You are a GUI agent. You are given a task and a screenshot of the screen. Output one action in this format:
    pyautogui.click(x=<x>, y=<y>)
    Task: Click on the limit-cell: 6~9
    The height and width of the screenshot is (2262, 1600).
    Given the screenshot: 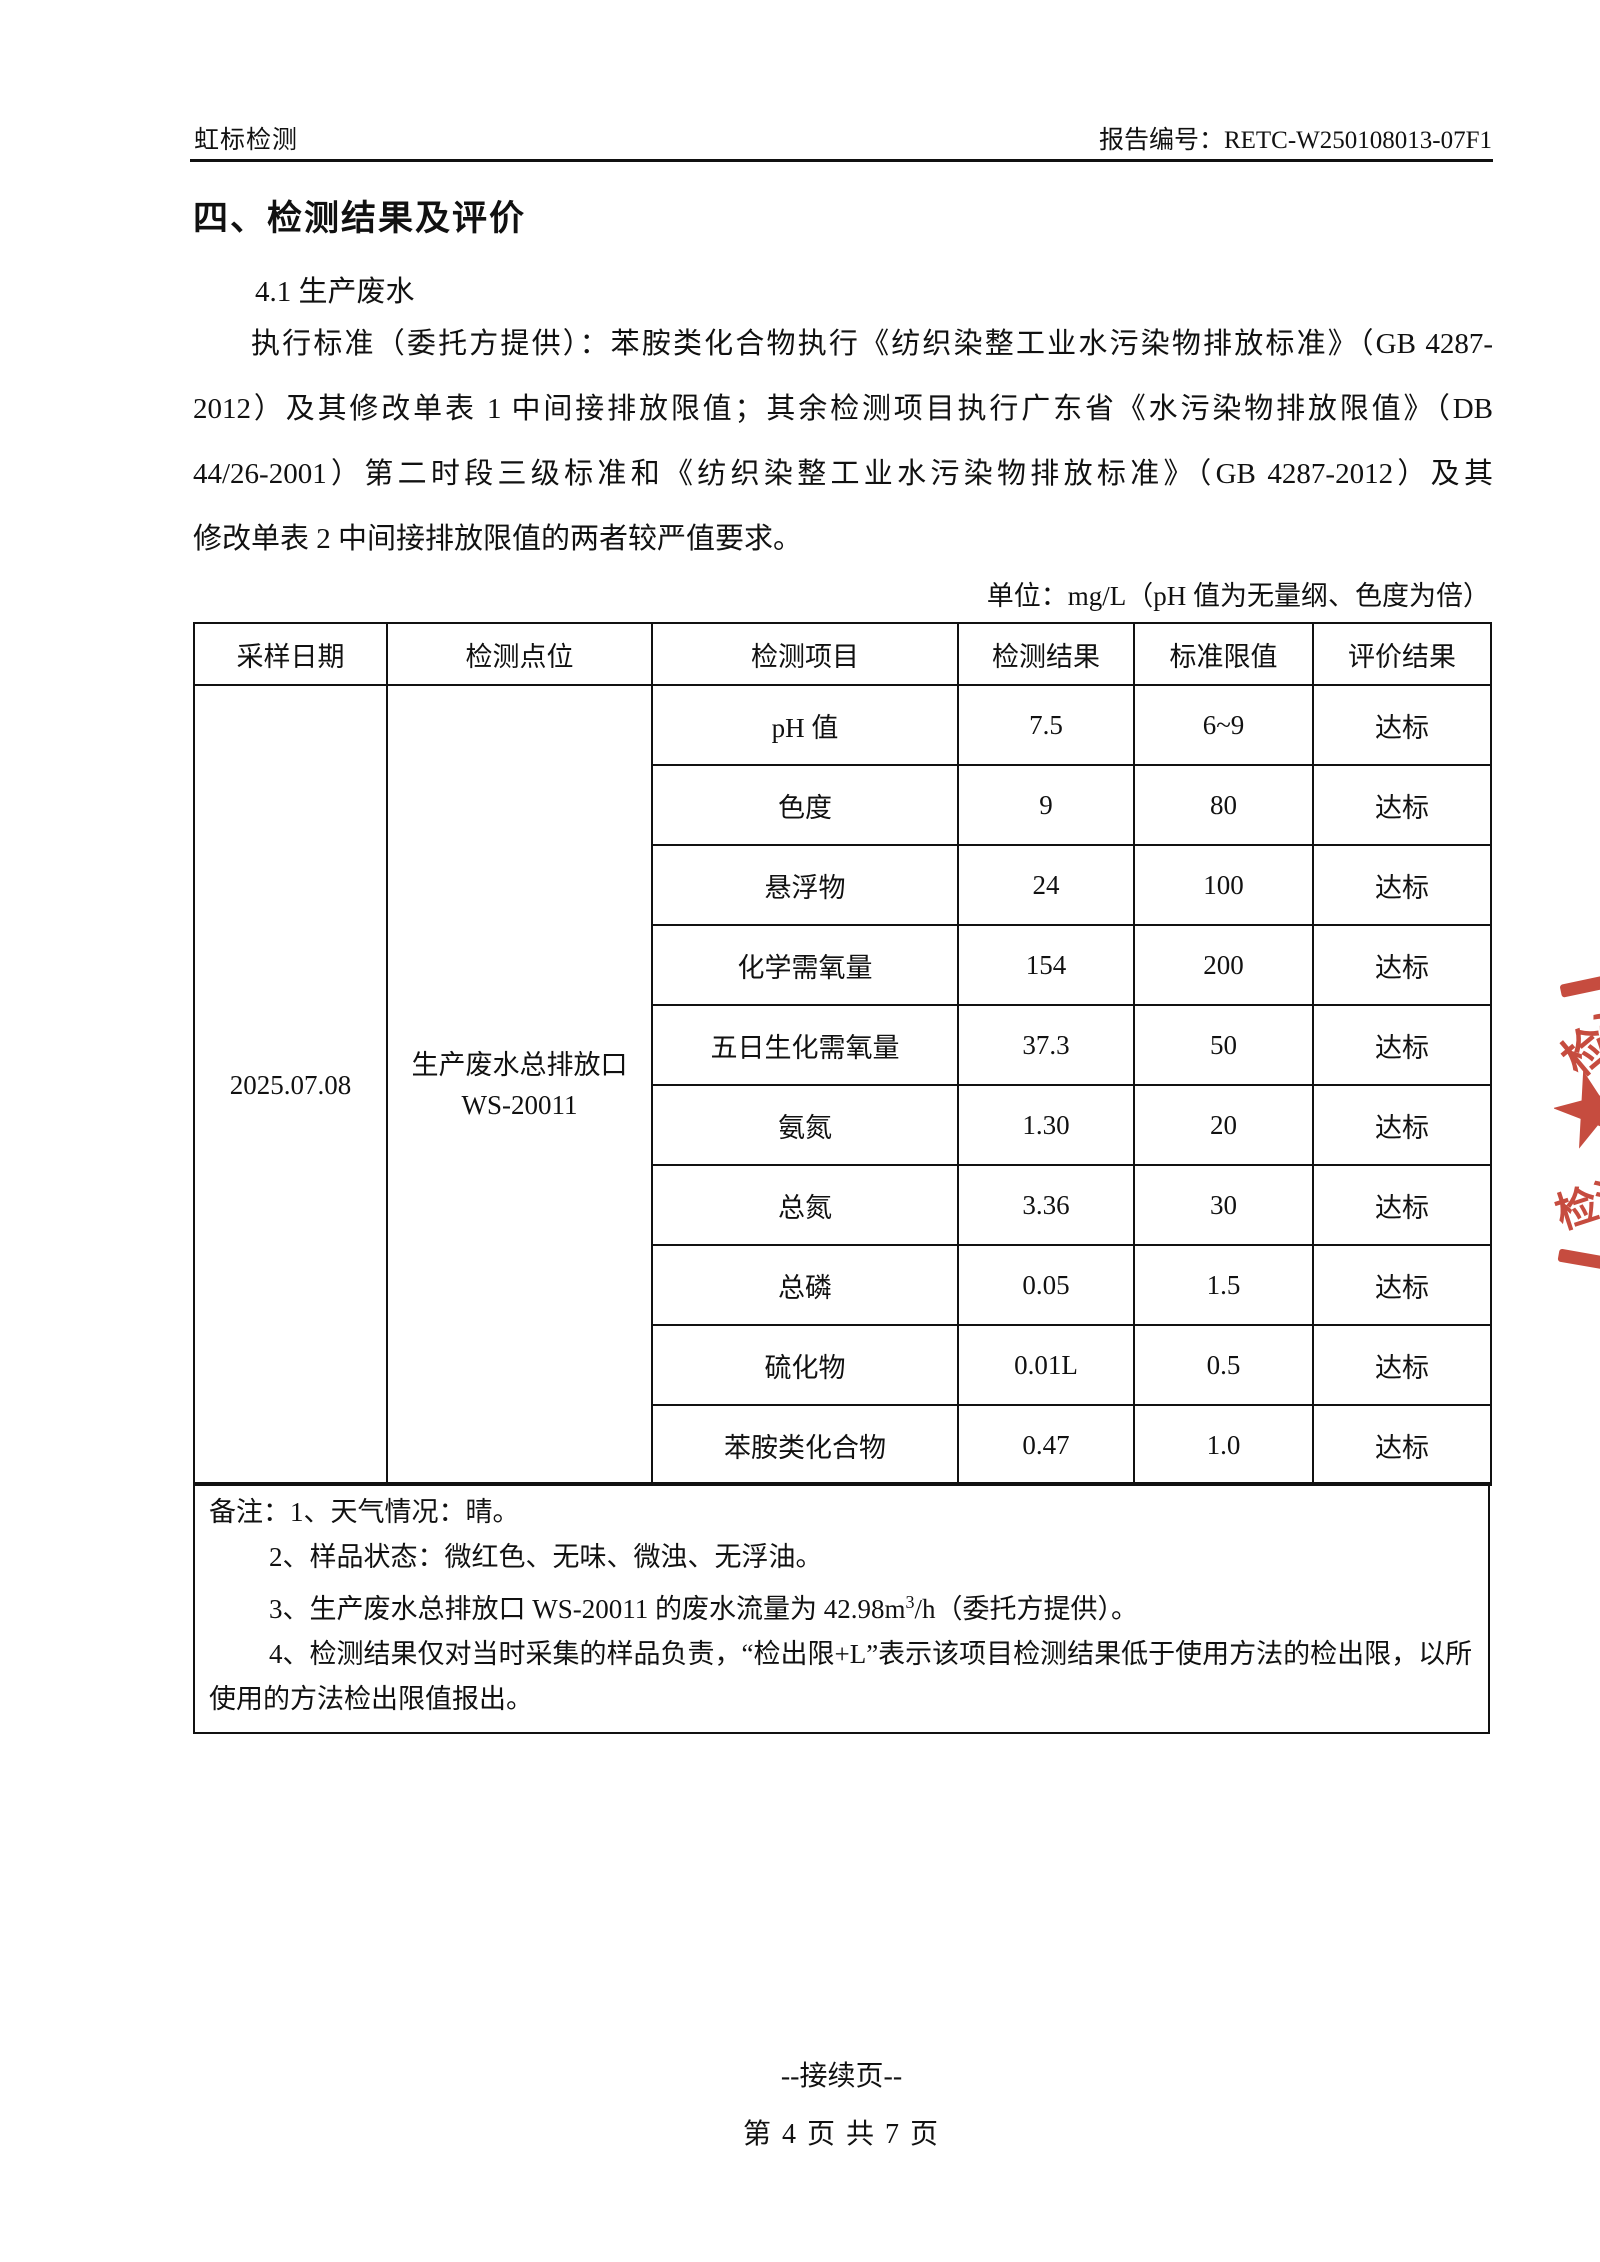 What is the action you would take?
    pyautogui.click(x=1223, y=725)
    